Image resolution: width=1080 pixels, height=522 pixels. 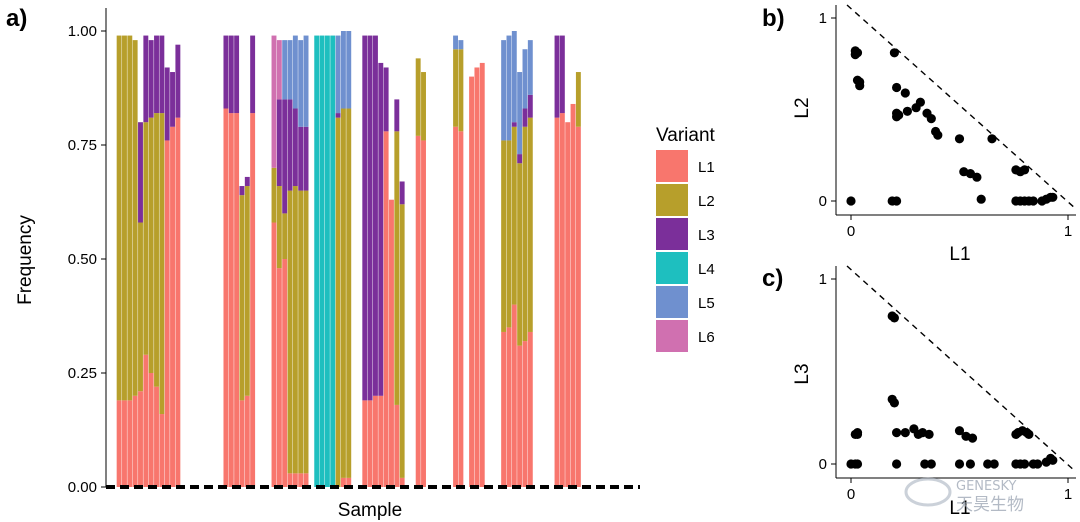 What do you see at coordinates (82, 145) in the screenshot?
I see `panel-a-y-tick-label: 0.75` at bounding box center [82, 145].